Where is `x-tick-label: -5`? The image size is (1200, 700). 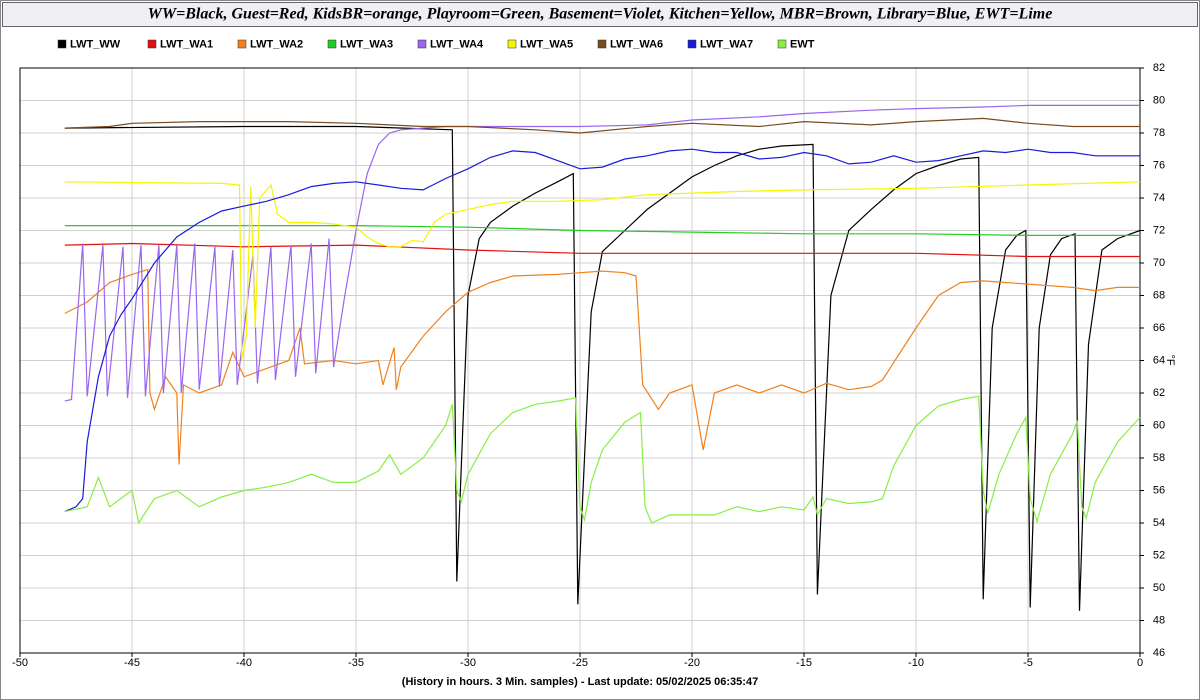
x-tick-label: -5 is located at coordinates (1028, 663).